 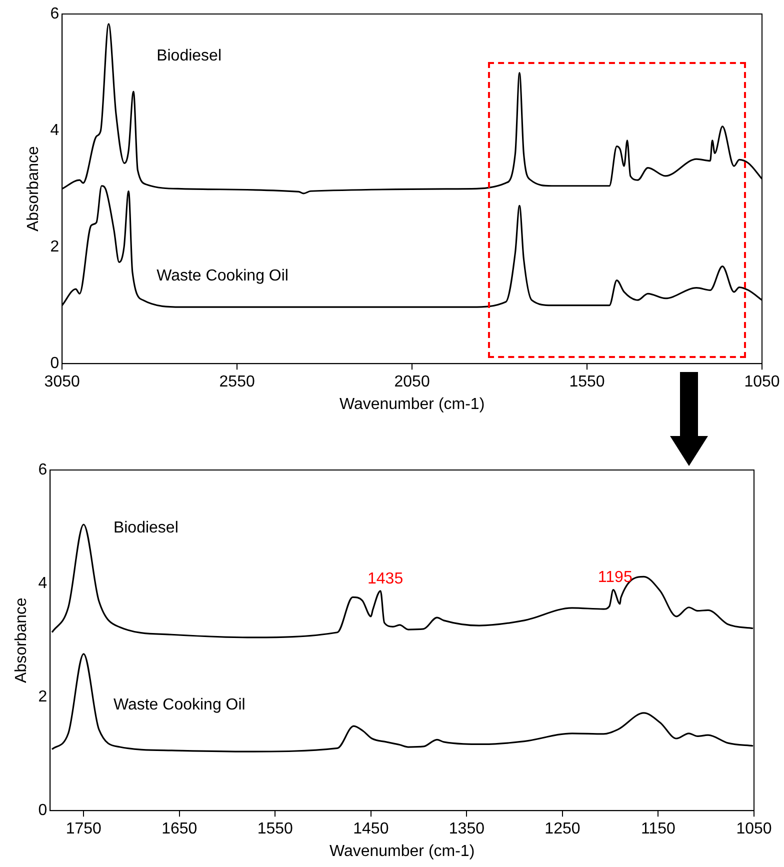 I want to click on x-tick-label: 3050, so click(x=62, y=382).